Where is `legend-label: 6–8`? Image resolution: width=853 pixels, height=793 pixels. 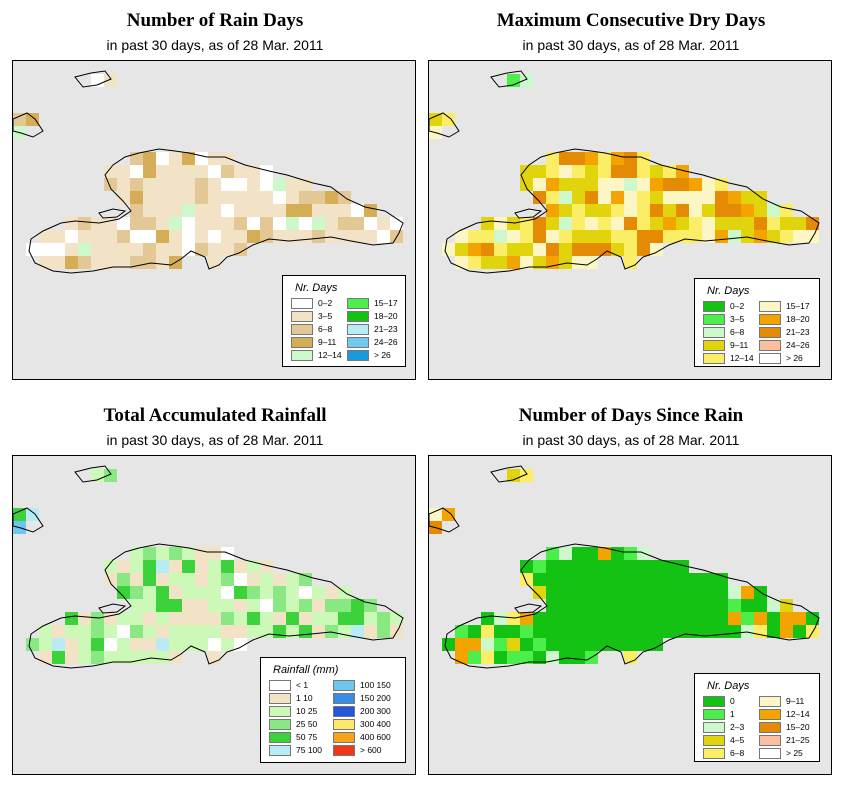 legend-label: 6–8 is located at coordinates (737, 753).